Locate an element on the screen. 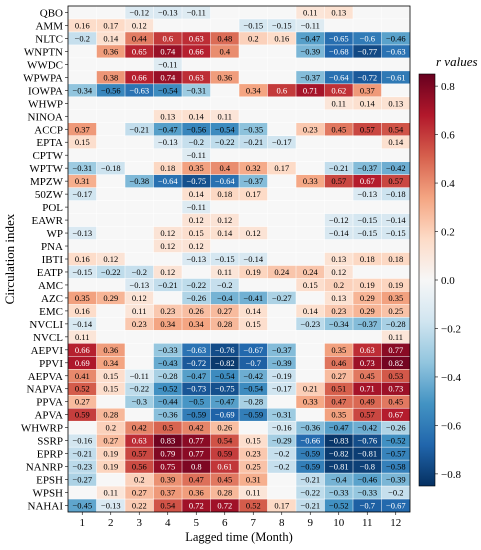 This screenshot has height=550, width=481. cell-value-label: −0.23 is located at coordinates (310, 324).